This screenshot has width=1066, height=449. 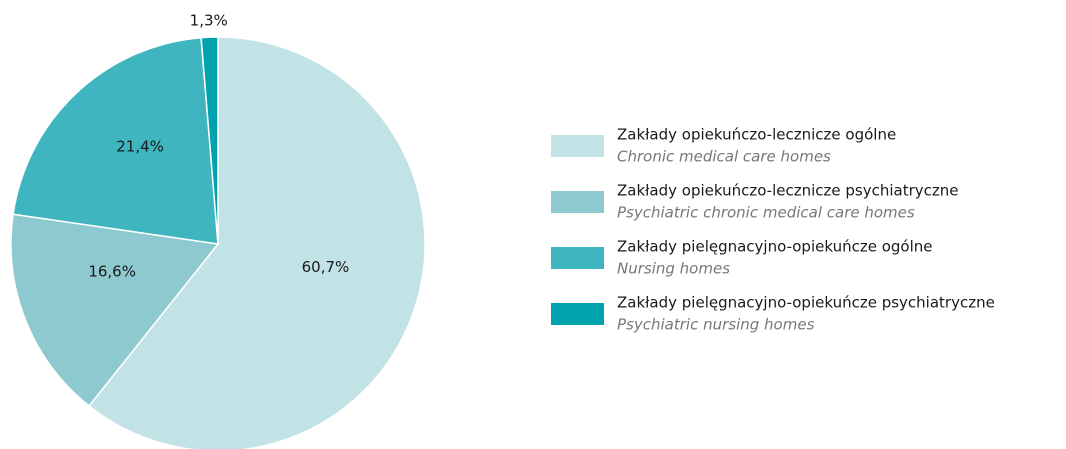 I want to click on legend-translation: Psychiatric chronic medical care homes, so click(x=766, y=213).